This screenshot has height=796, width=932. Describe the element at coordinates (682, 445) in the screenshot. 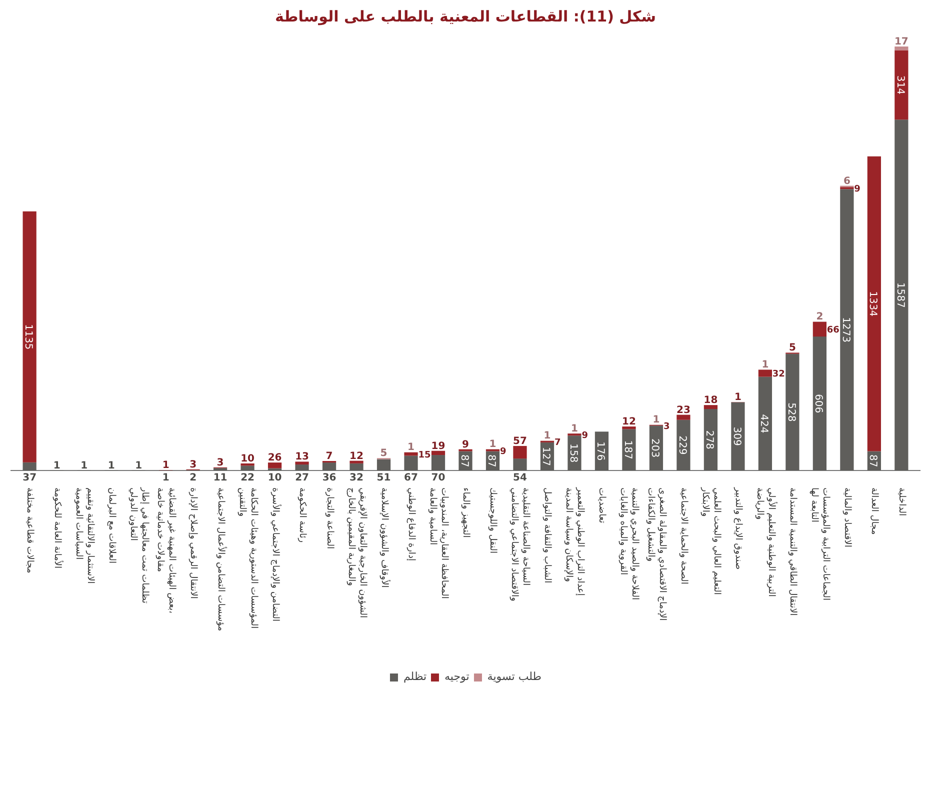

I see `data-label: 229` at that location.